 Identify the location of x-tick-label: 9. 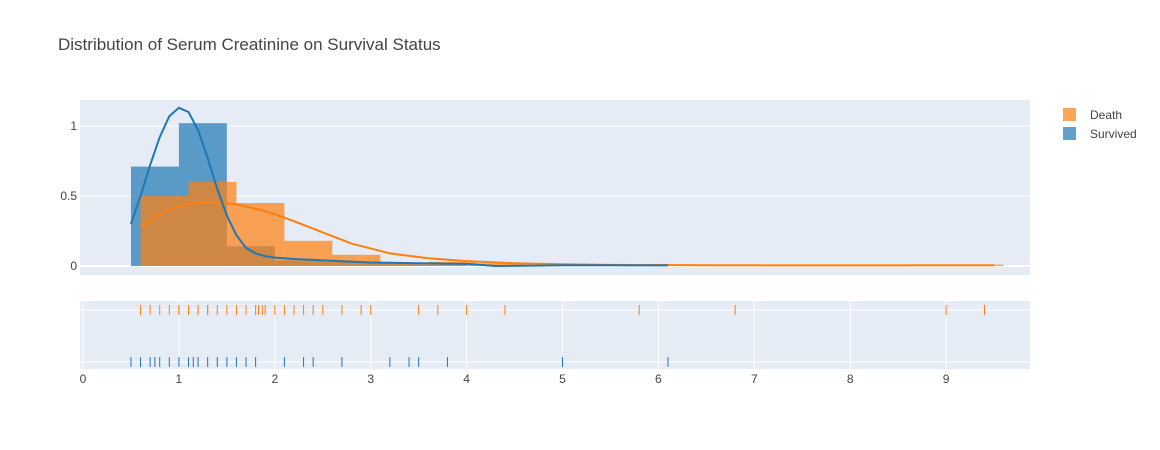
(946, 379).